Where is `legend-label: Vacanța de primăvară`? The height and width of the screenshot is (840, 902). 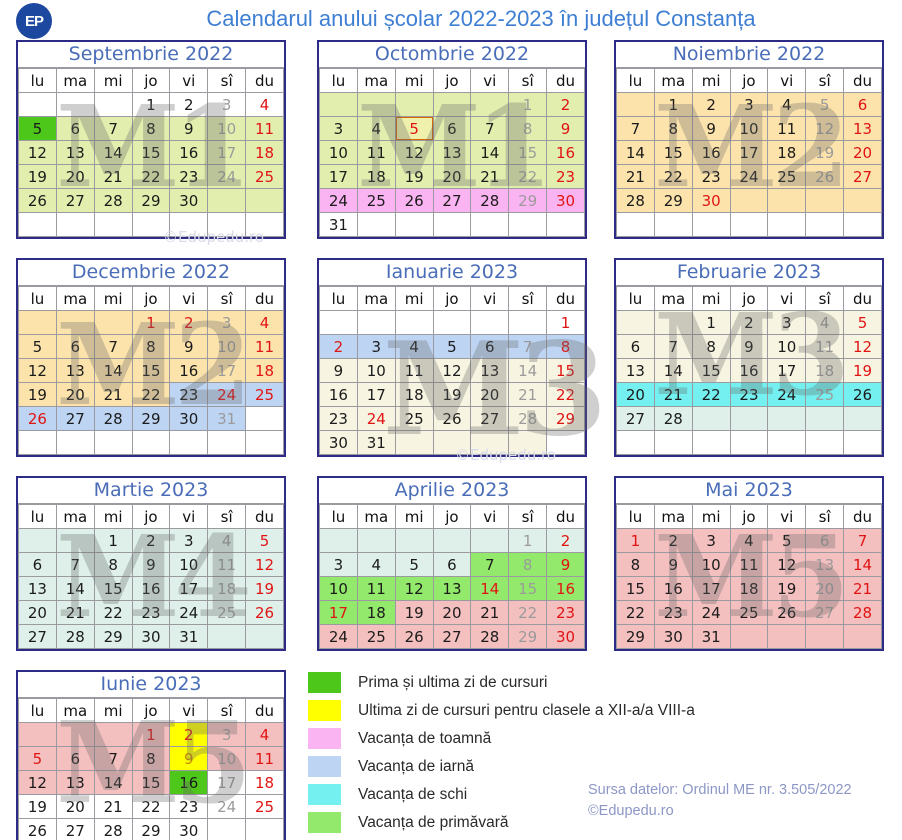 legend-label: Vacanța de primăvară is located at coordinates (433, 822).